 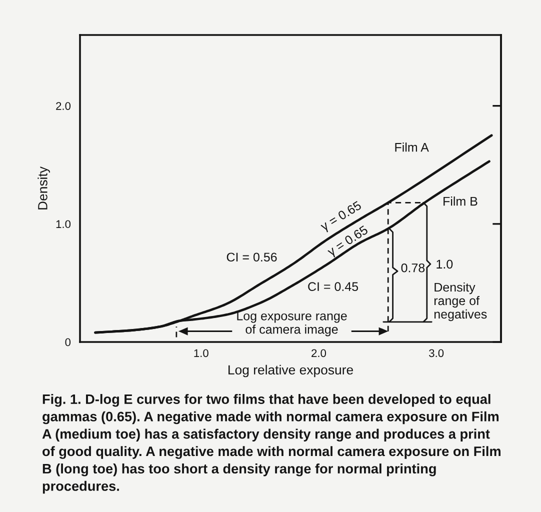 What do you see at coordinates (63, 224) in the screenshot?
I see `y-tick-label: 1.0` at bounding box center [63, 224].